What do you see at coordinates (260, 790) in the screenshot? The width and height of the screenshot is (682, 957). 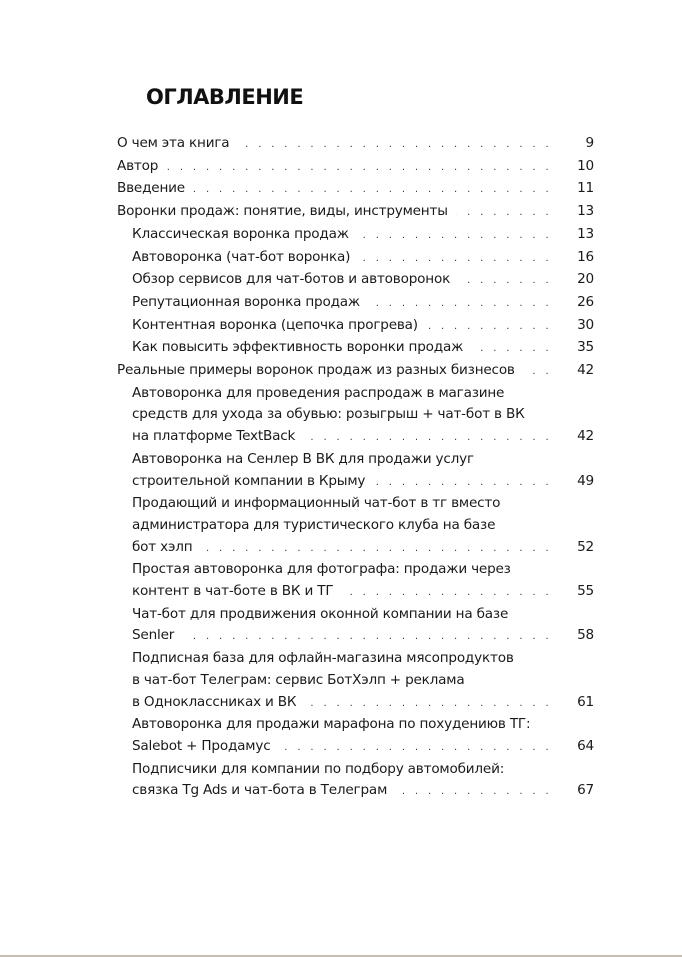 I see `toc-entry-title: связка Tg Ads и чат-бота в Телеграм` at bounding box center [260, 790].